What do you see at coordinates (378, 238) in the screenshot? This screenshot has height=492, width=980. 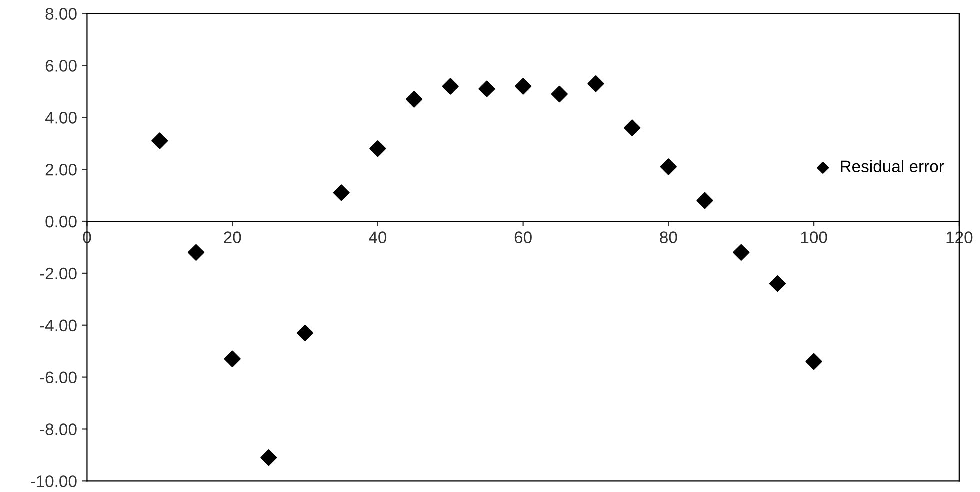 I see `x-tick-label: 40` at bounding box center [378, 238].